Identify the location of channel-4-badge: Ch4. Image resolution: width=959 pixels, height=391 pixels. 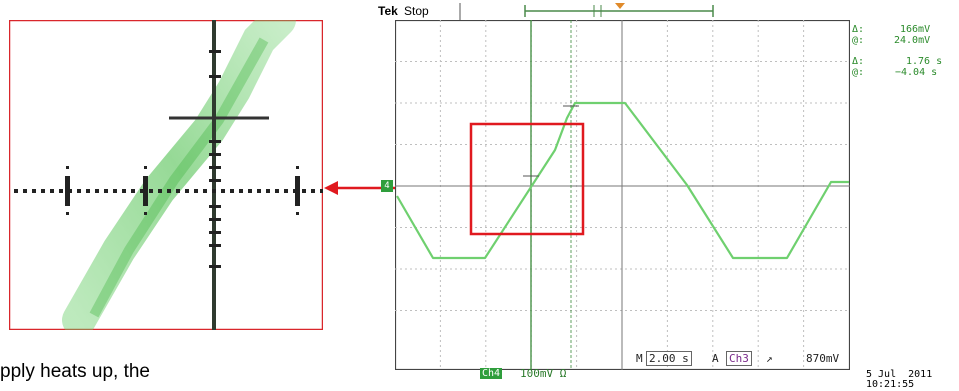
(491, 373).